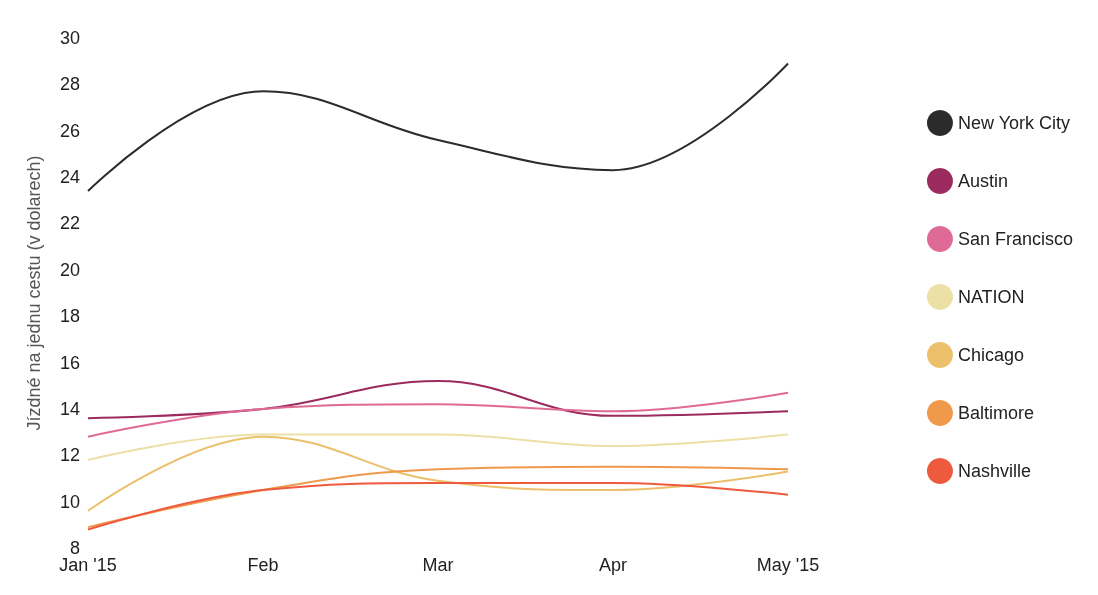 Image resolution: width=1098 pixels, height=595 pixels. I want to click on y-tick-label: 12, so click(69, 455).